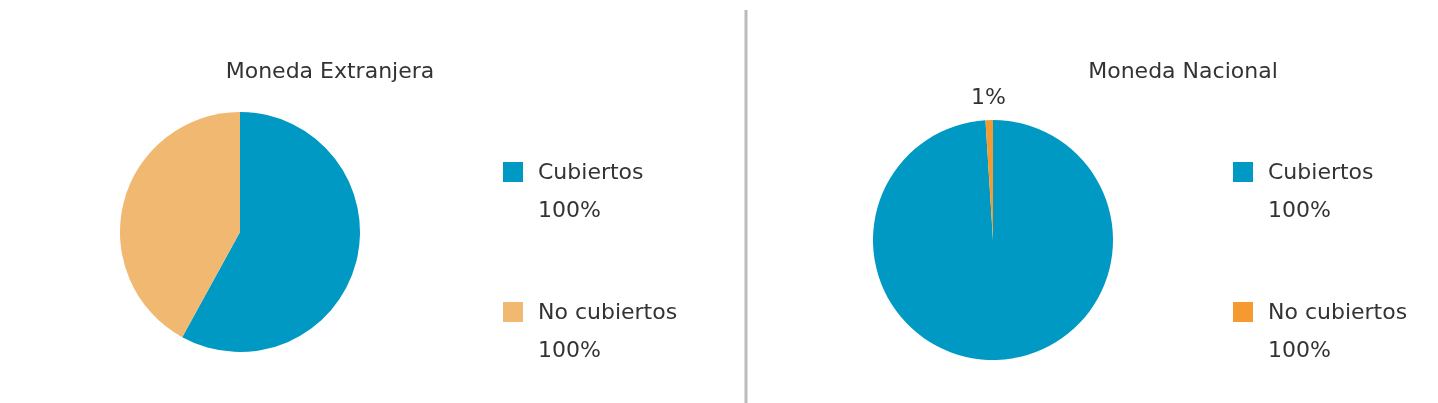  I want to click on chart-title: Moneda Extranjera, so click(330, 70).